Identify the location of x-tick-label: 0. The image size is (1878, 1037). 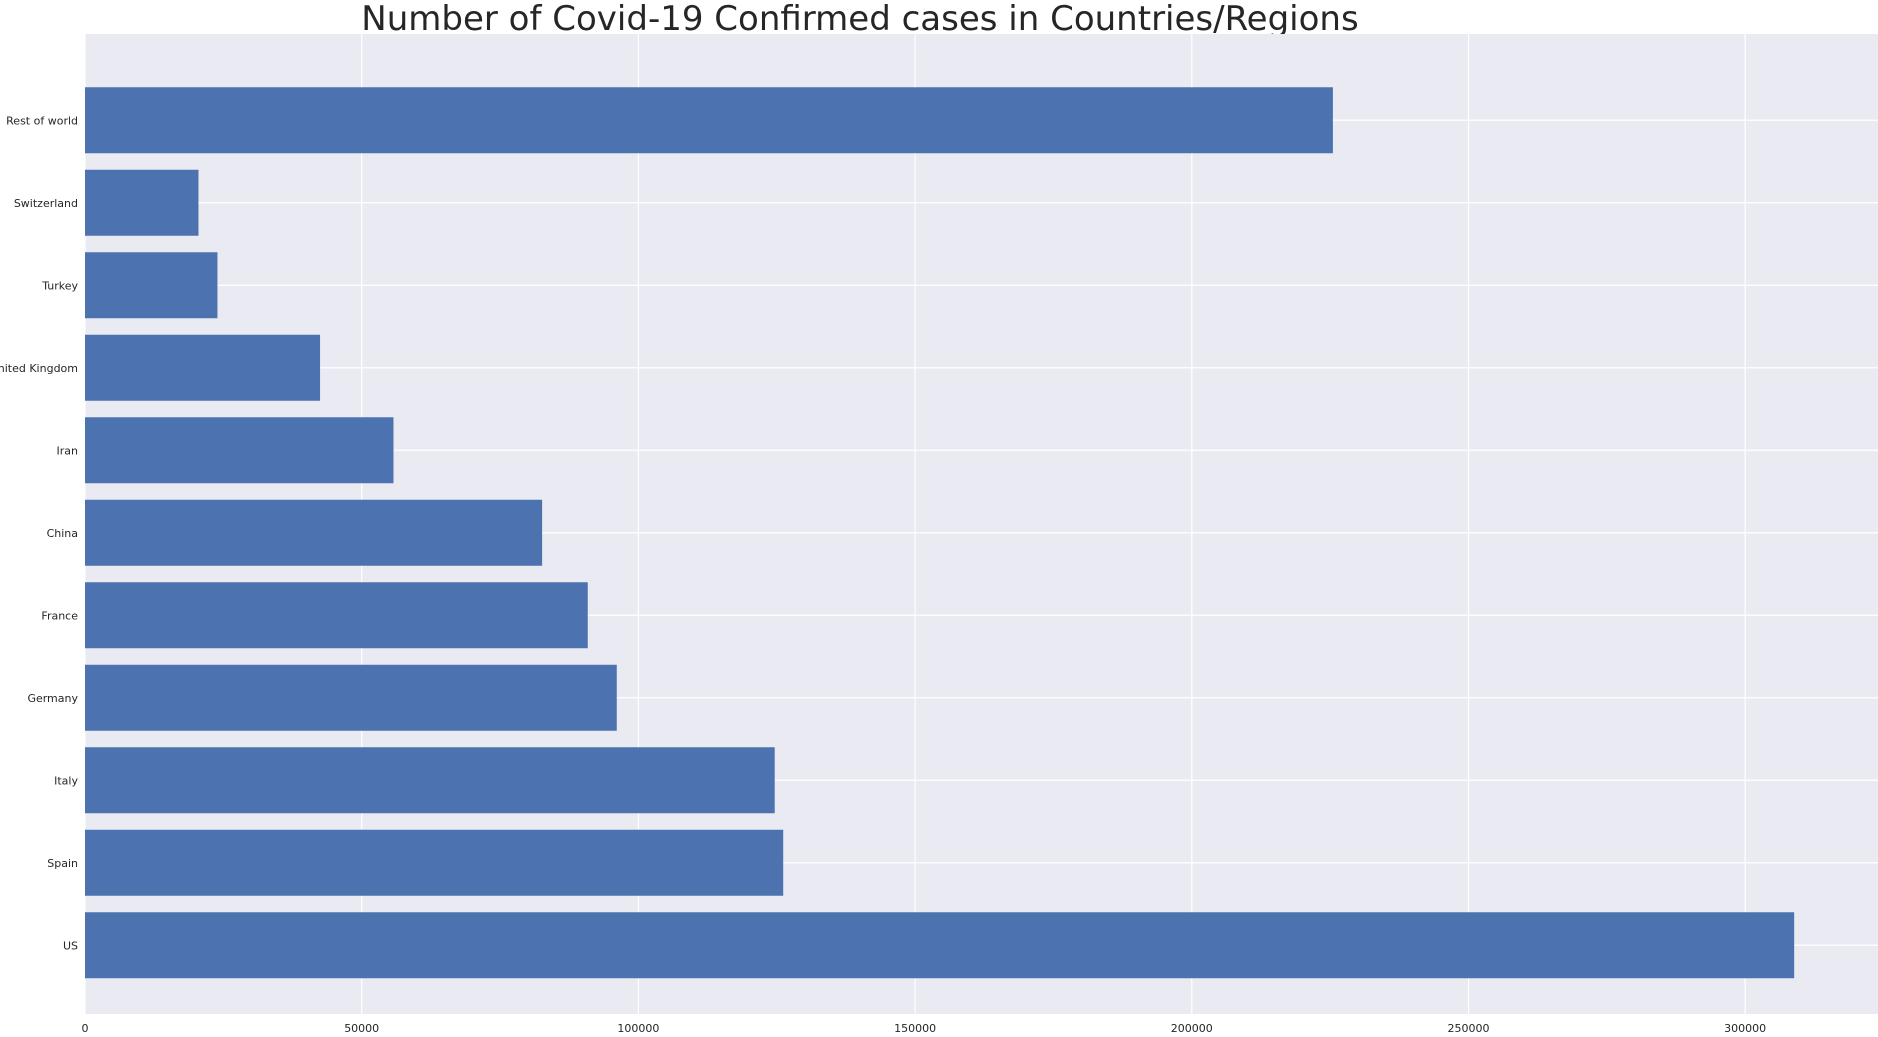
(85, 1028).